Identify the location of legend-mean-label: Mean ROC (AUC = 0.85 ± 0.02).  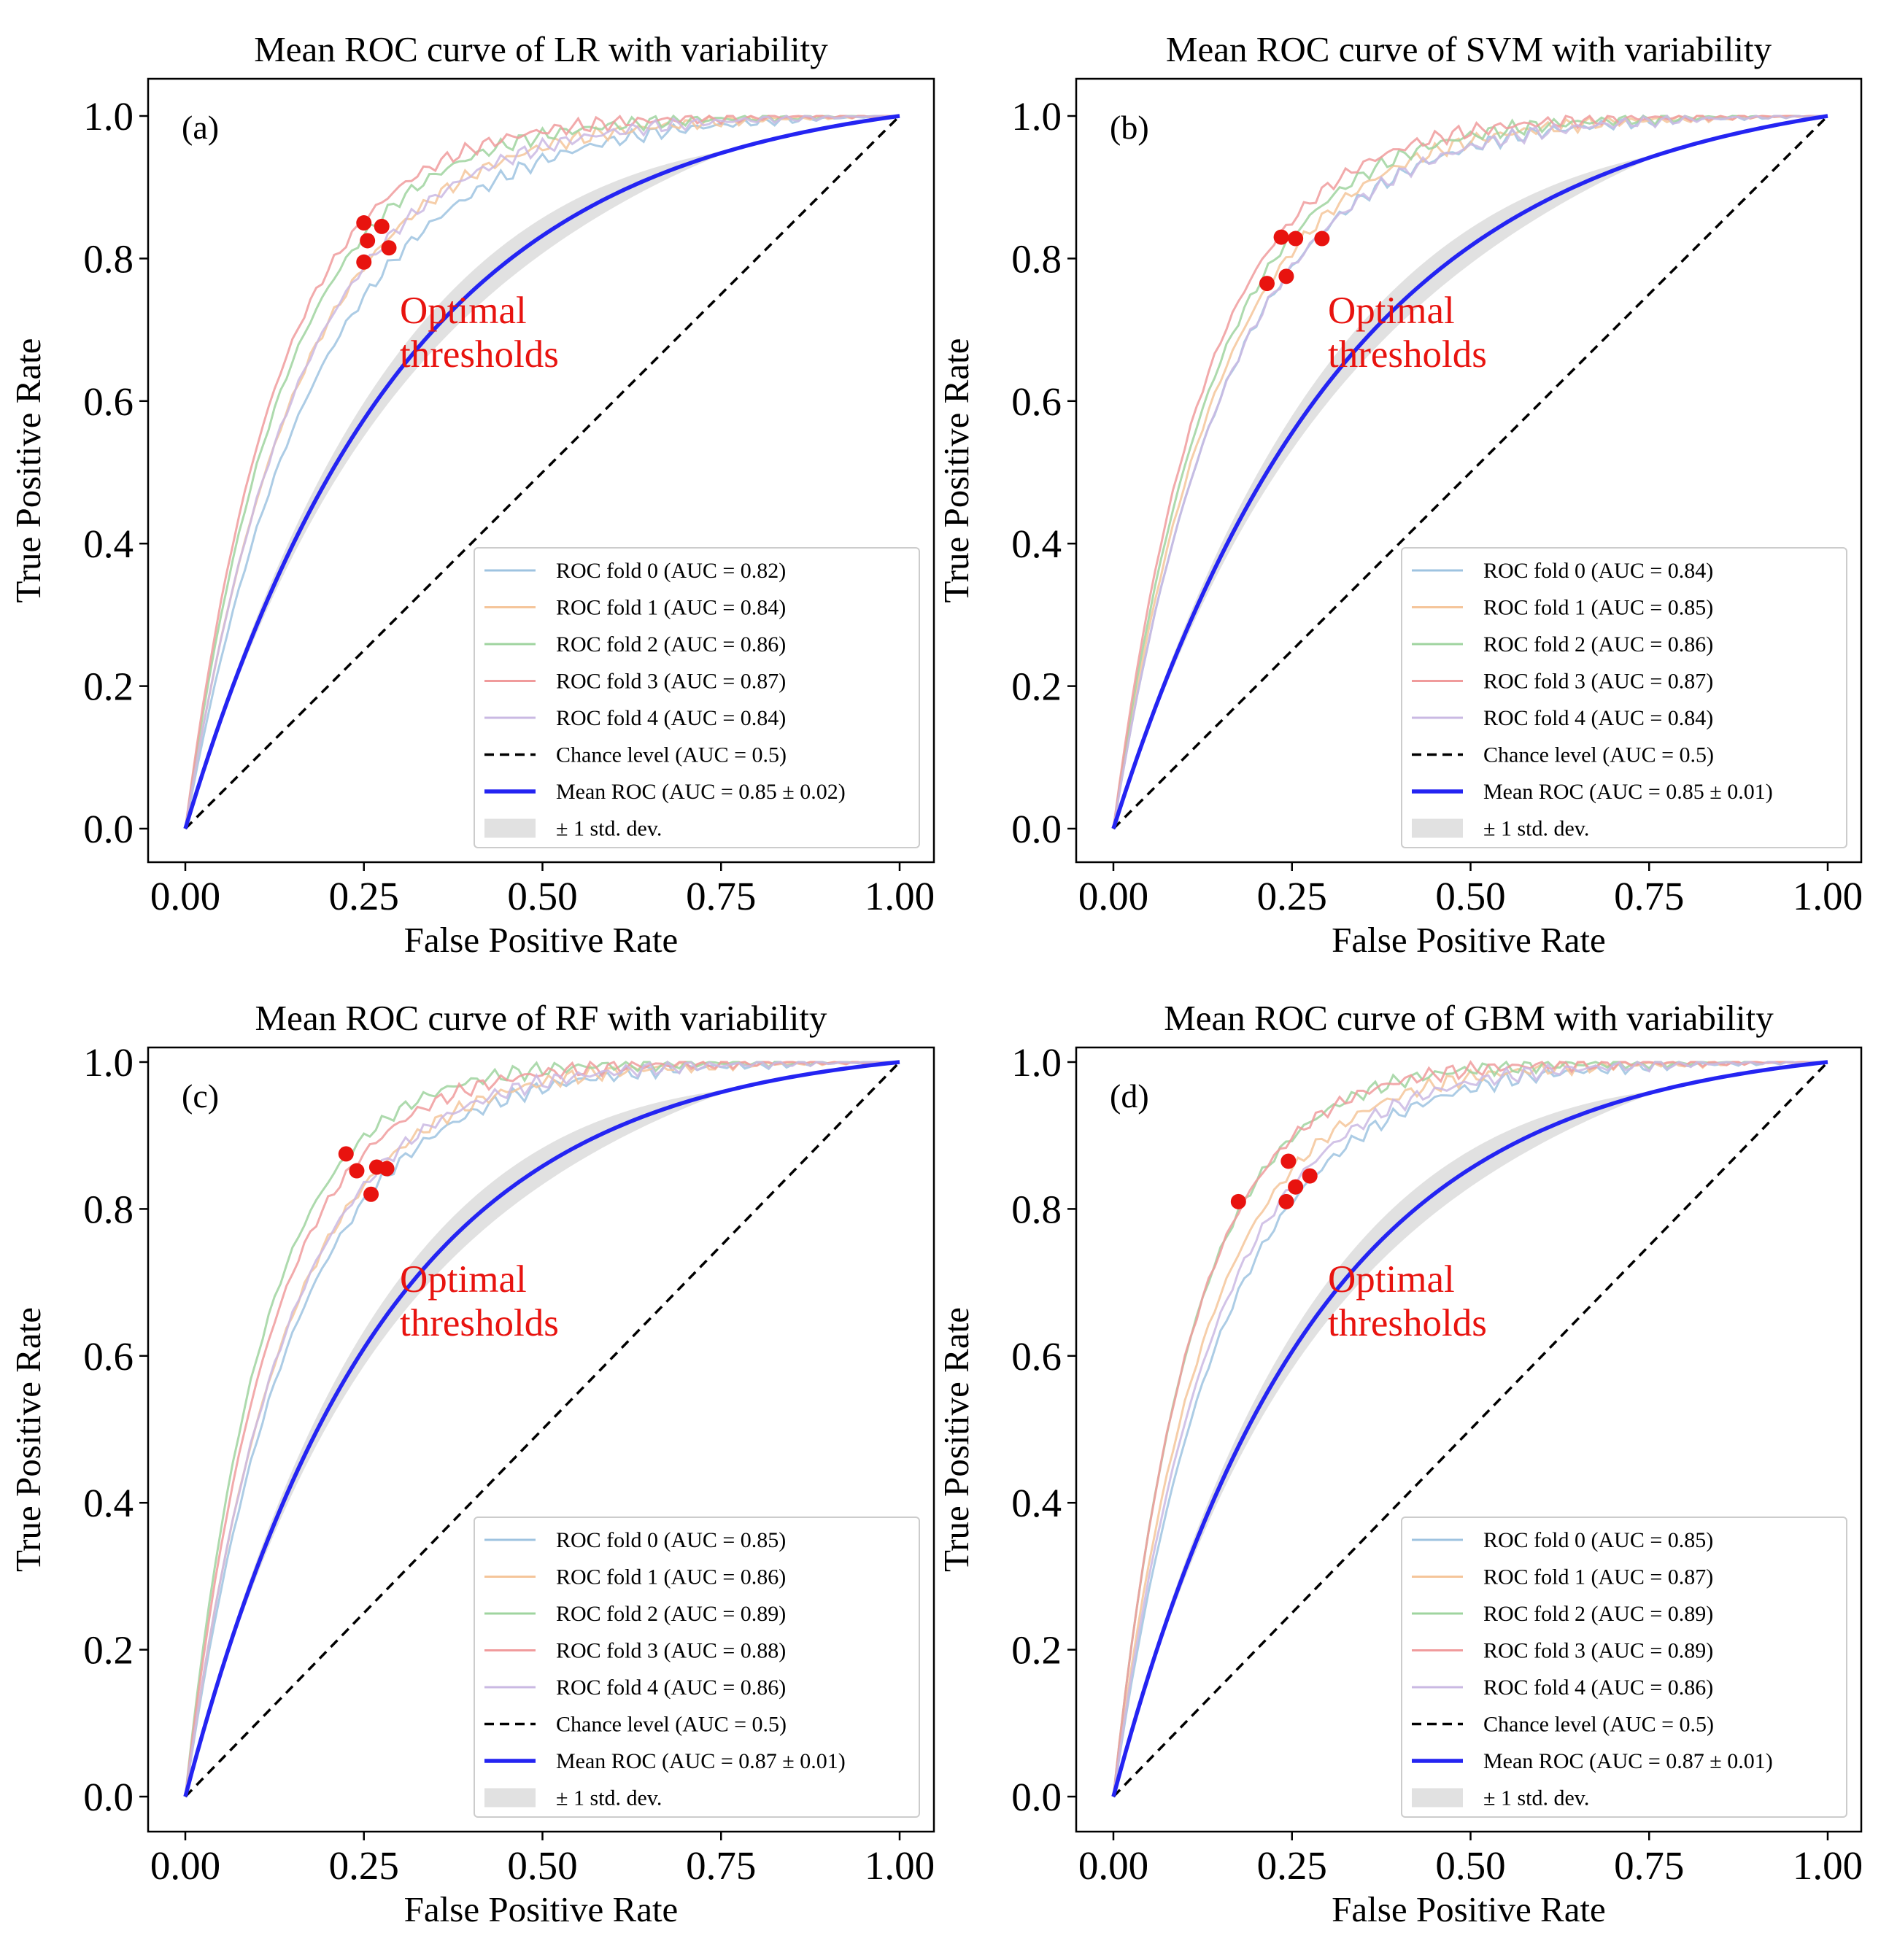
(701, 792).